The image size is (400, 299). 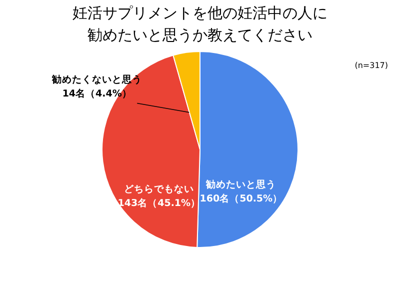 I want to click on text: (n=317), so click(x=371, y=65).